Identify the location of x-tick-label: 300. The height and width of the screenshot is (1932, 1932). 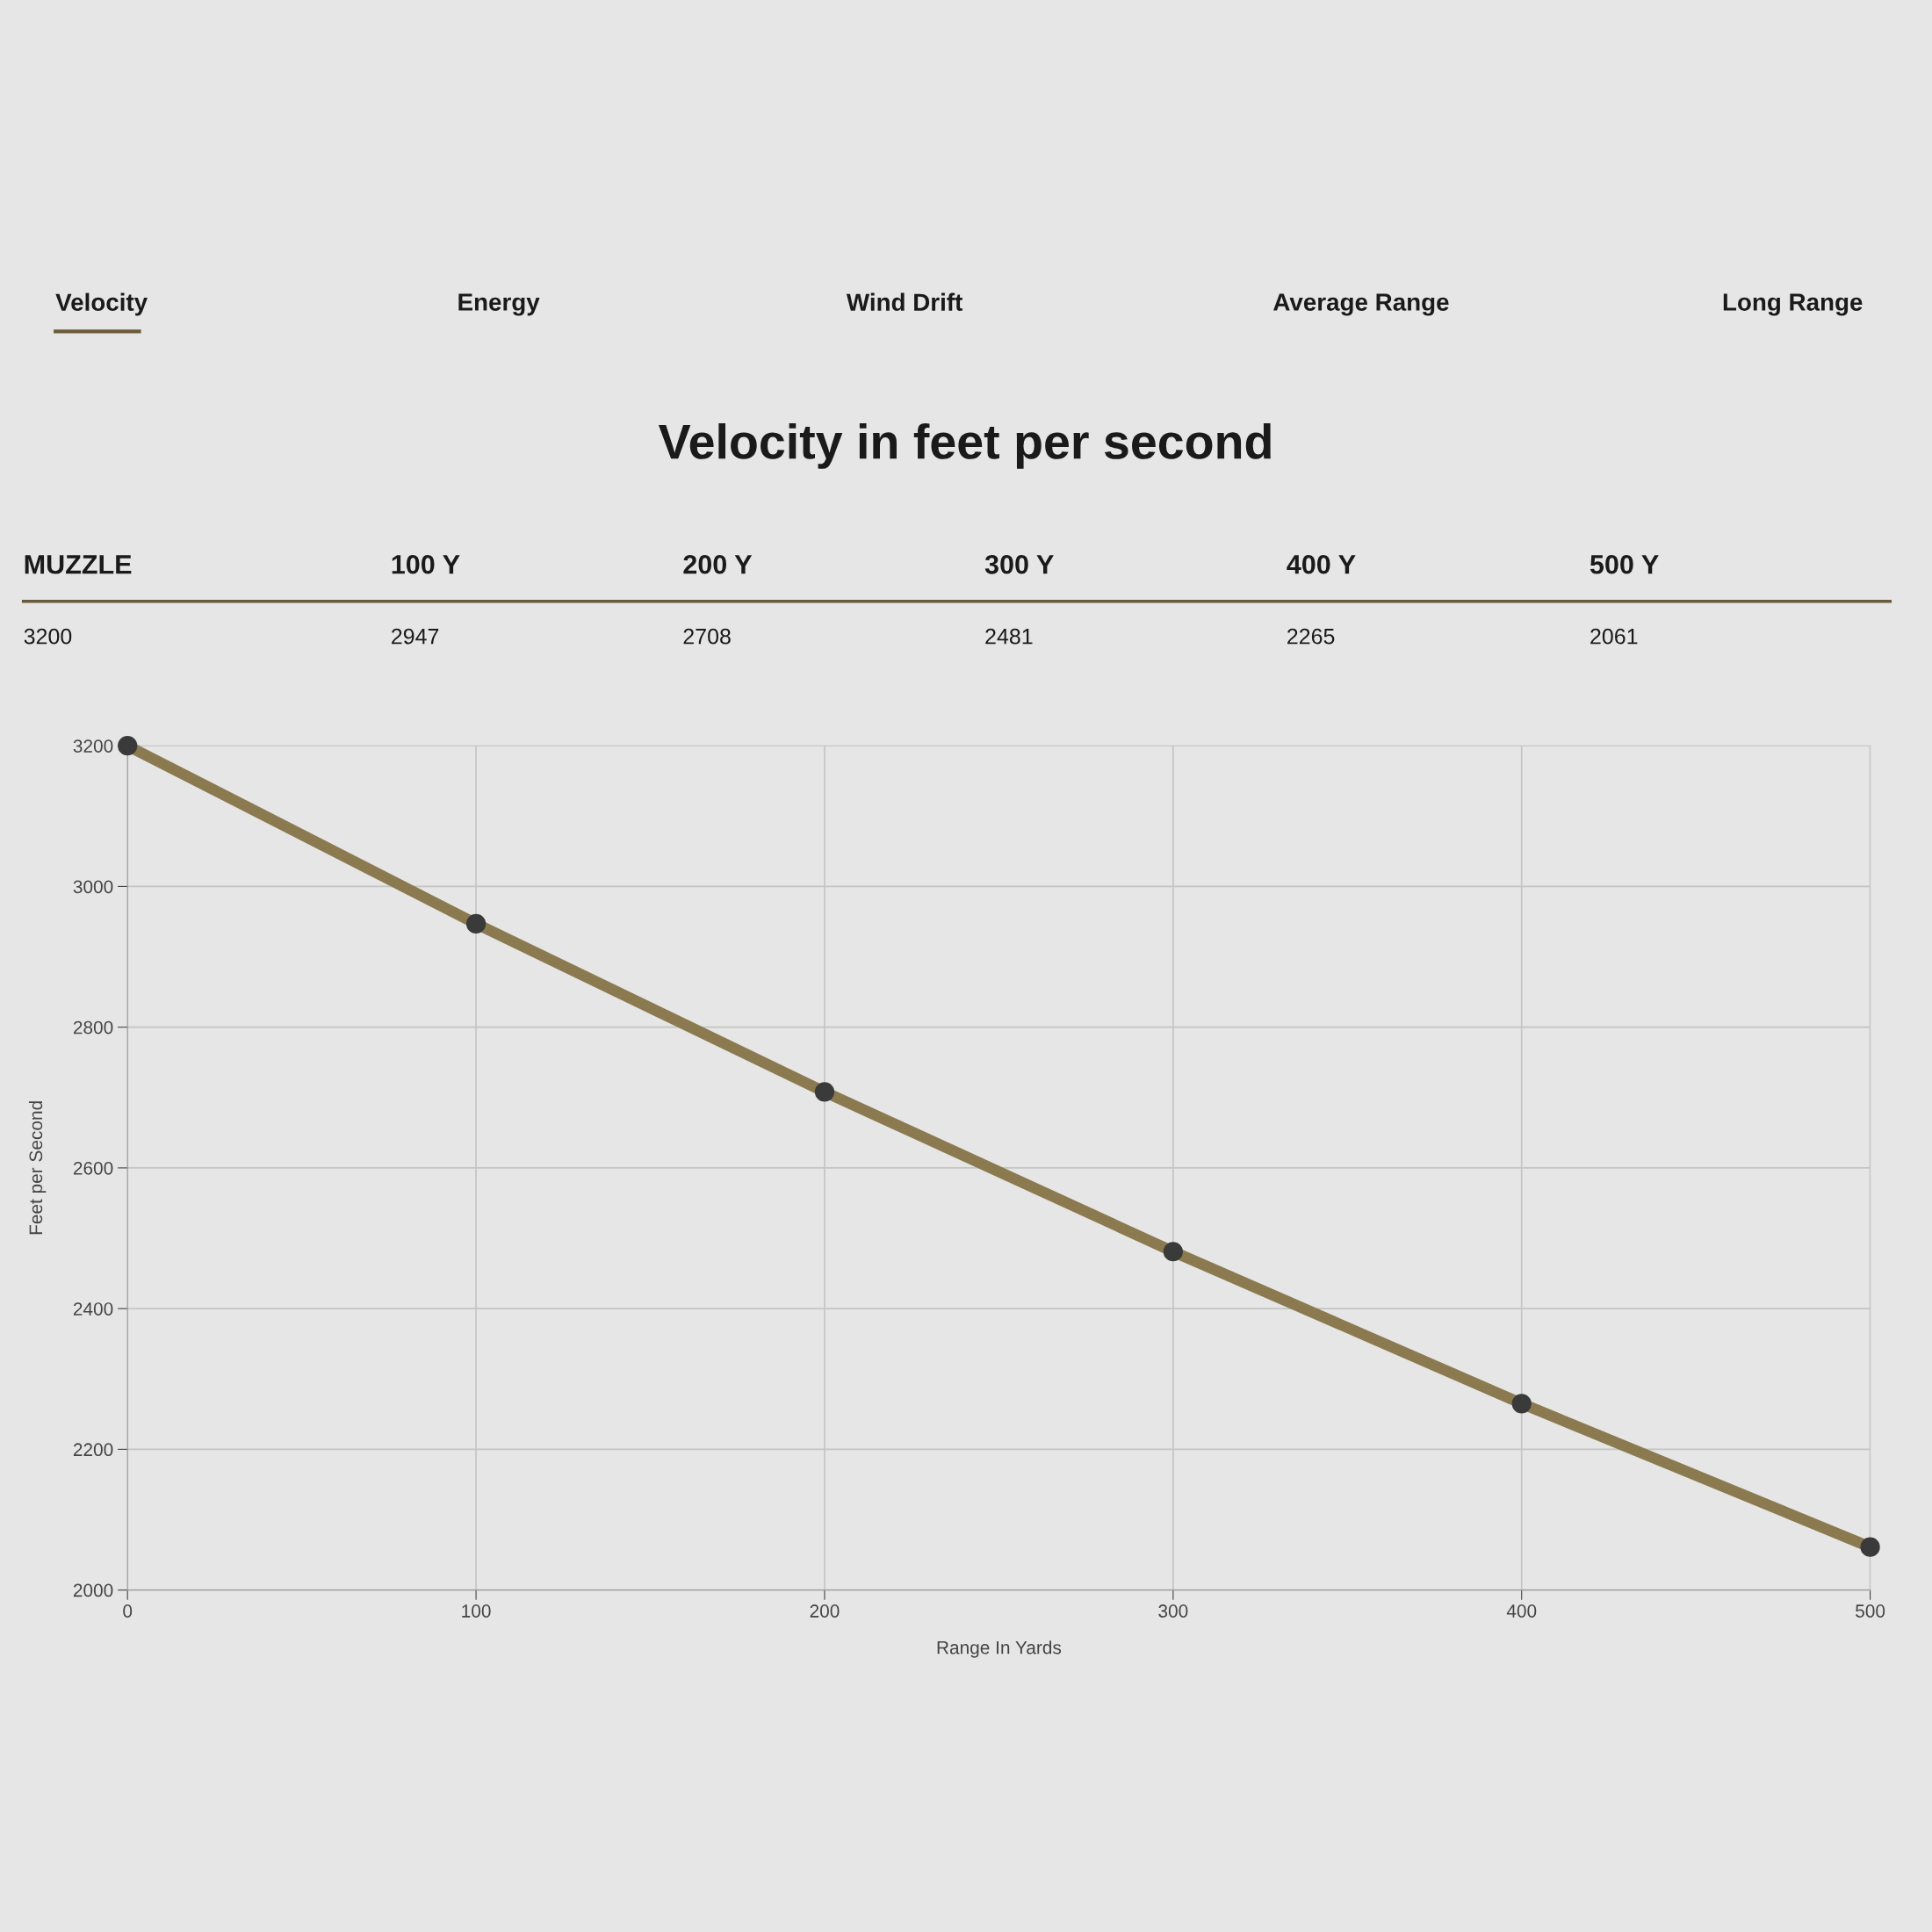
(1173, 1611).